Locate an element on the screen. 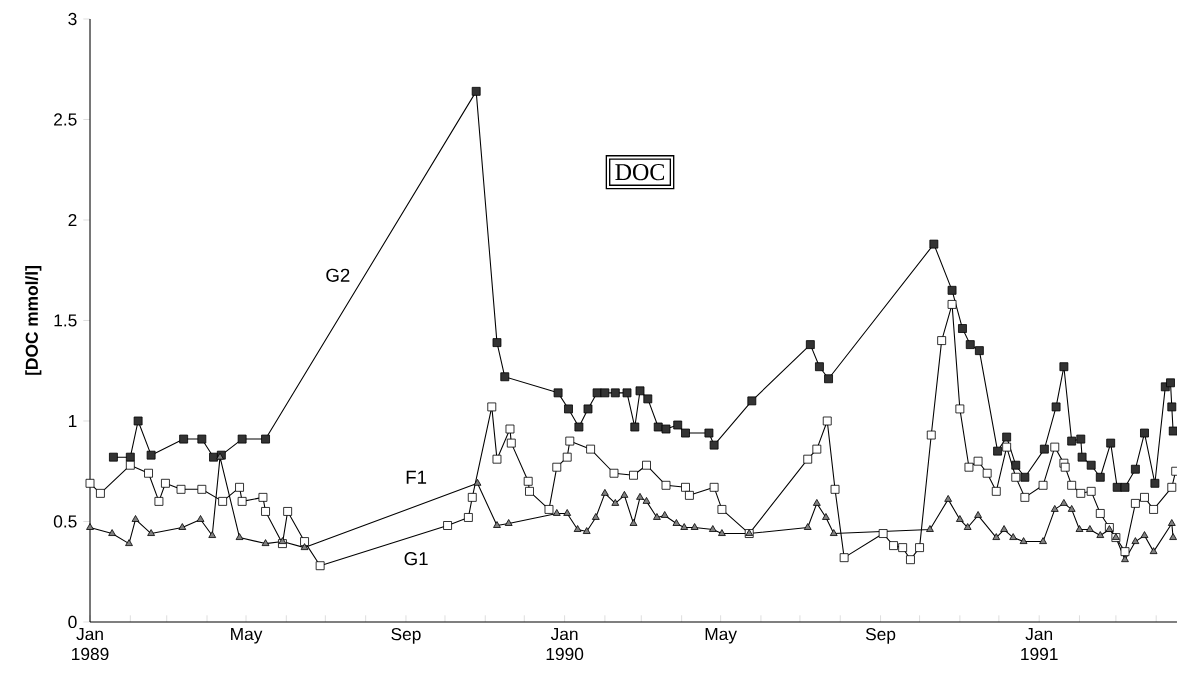 The width and height of the screenshot is (1177, 688). y-tick-label: 0 is located at coordinates (72, 622).